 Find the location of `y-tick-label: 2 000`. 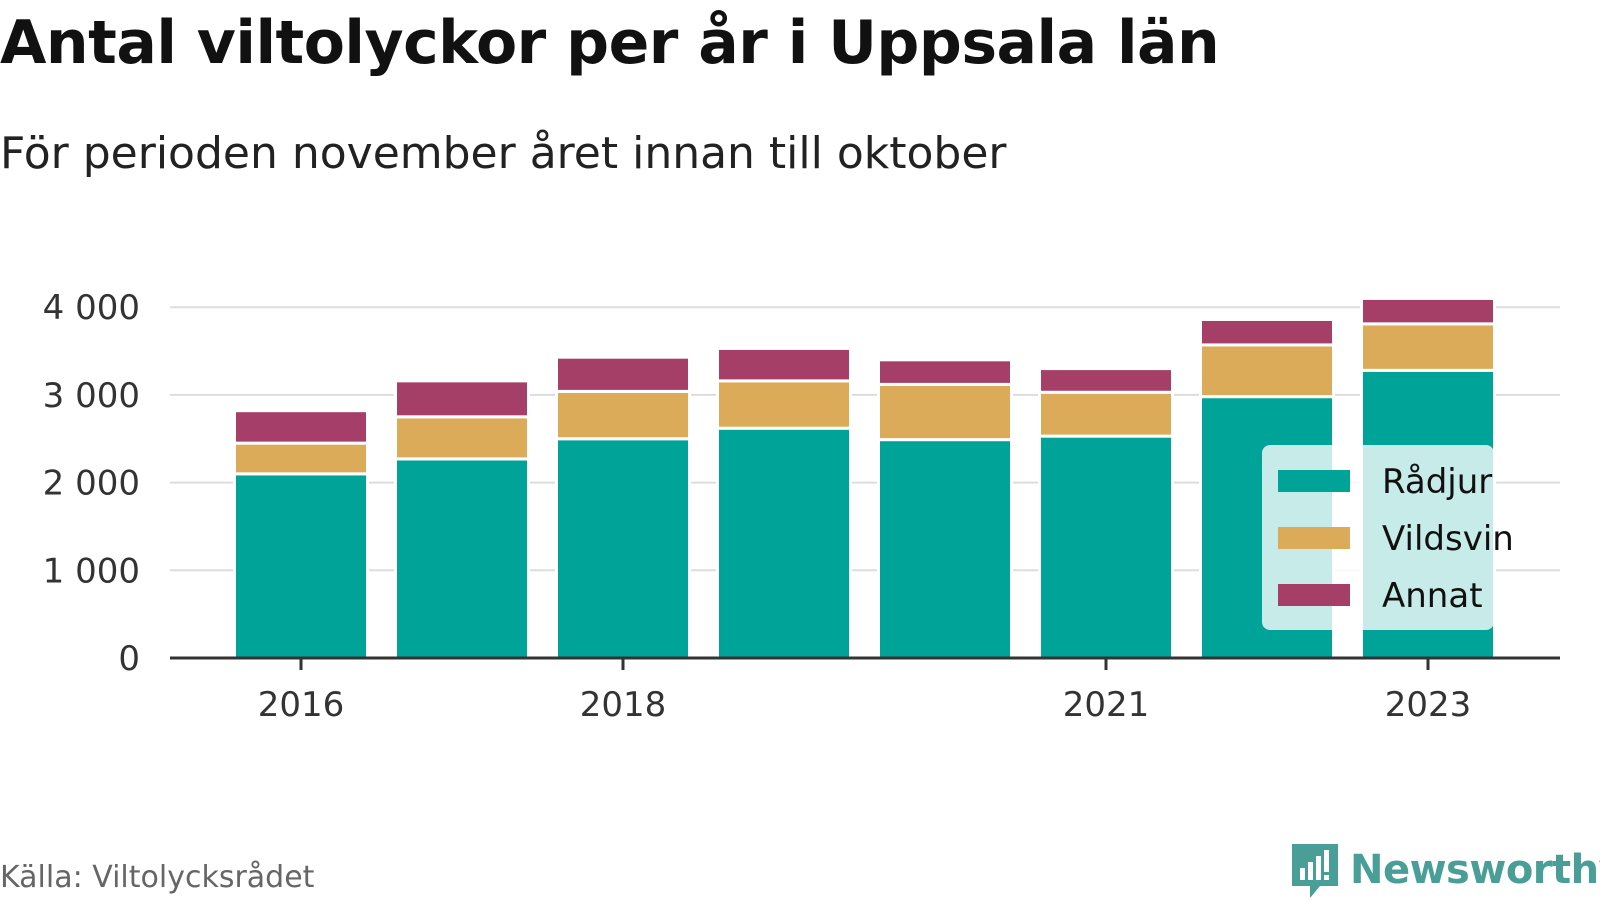

y-tick-label: 2 000 is located at coordinates (91, 484).